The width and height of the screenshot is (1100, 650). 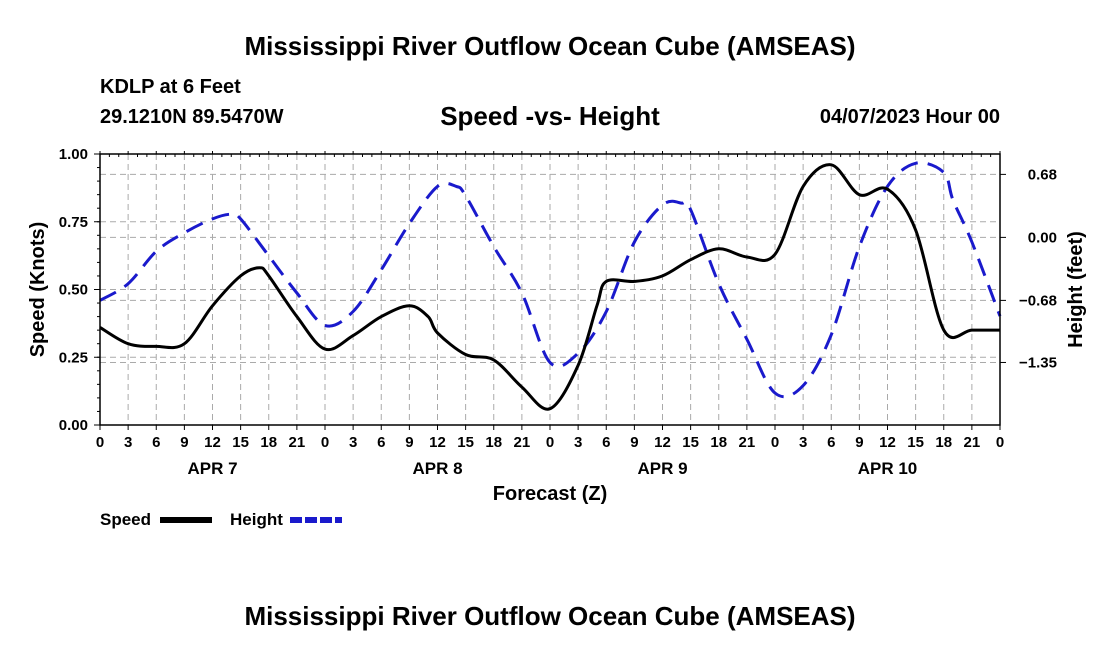 I want to click on y-tick-label: 0.75, so click(x=73, y=222).